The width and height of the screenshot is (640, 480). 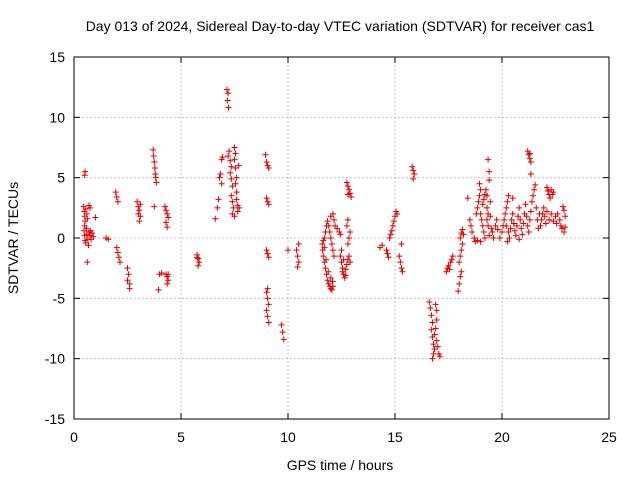 I want to click on x-tick-label: 5, so click(x=181, y=437).